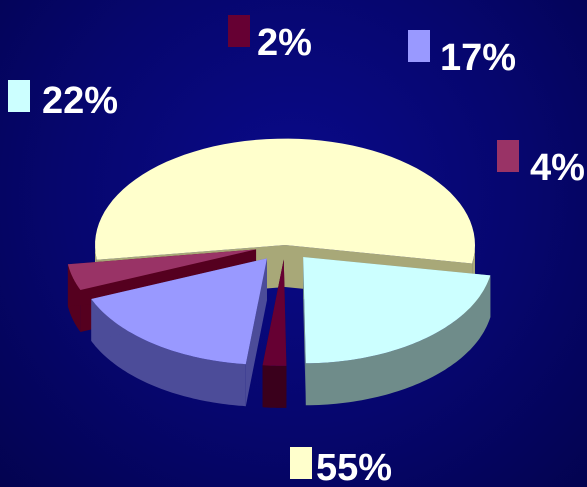 This screenshot has width=587, height=487. Describe the element at coordinates (478, 58) in the screenshot. I see `slice-label-4: 17%` at that location.